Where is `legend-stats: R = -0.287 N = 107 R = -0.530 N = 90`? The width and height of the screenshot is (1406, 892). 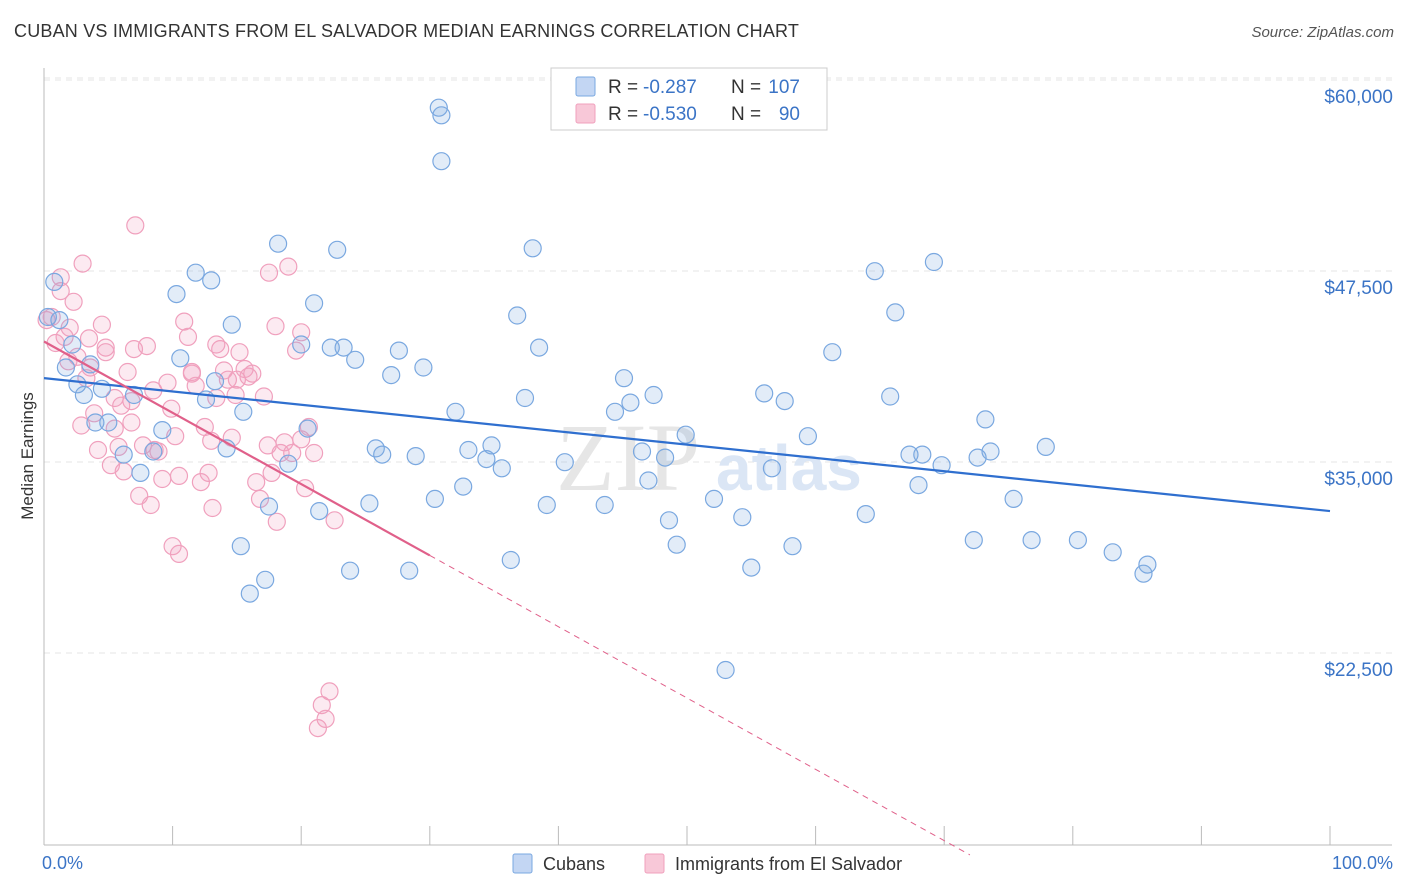
legend-stats: R = -0.287 N = 107 R = -0.530 N = 90 is located at coordinates (689, 99).